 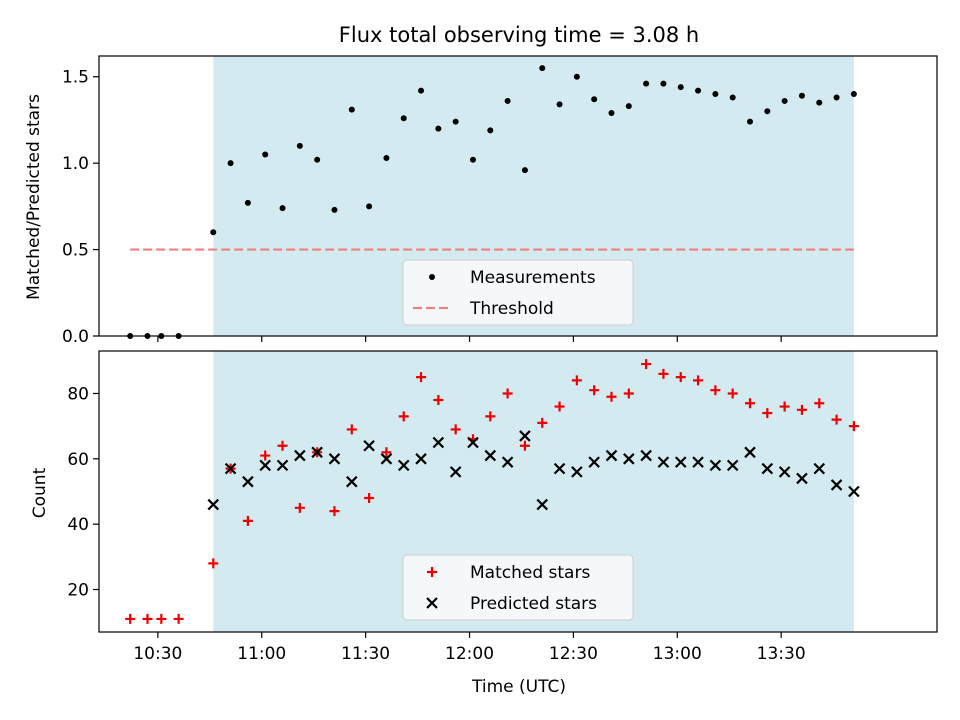 I want to click on count-y-tick-label: 20, so click(x=78, y=591).